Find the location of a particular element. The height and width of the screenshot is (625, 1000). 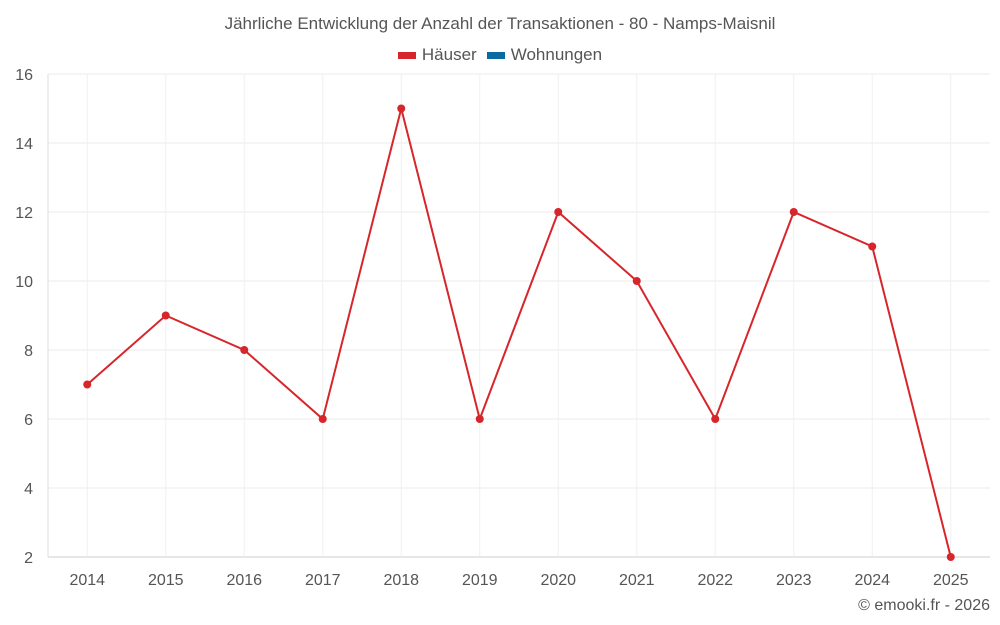

x-tick-label: 2020 is located at coordinates (558, 580).